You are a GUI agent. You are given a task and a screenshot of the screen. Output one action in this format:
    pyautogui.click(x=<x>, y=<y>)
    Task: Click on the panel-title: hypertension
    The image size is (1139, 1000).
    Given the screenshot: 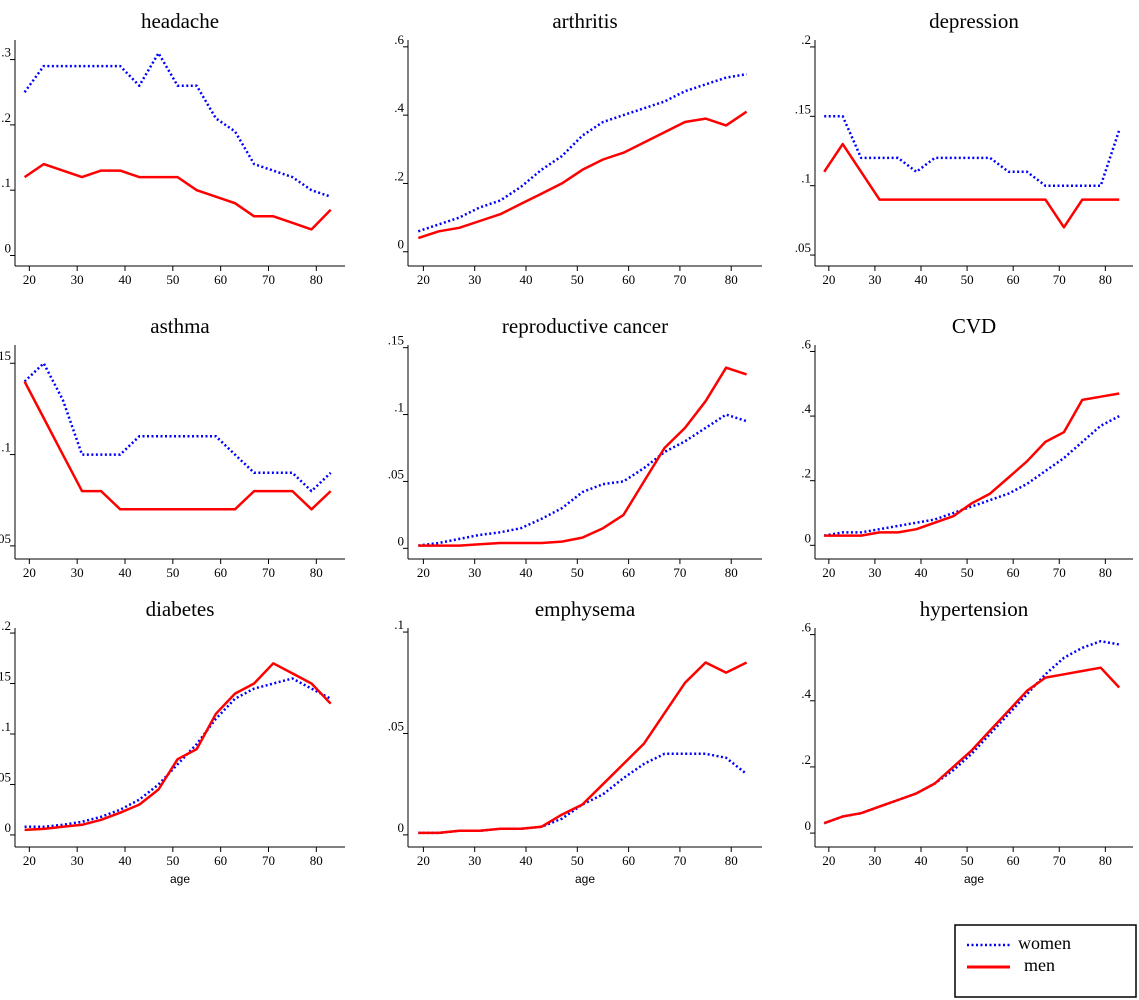 What is the action you would take?
    pyautogui.click(x=974, y=609)
    